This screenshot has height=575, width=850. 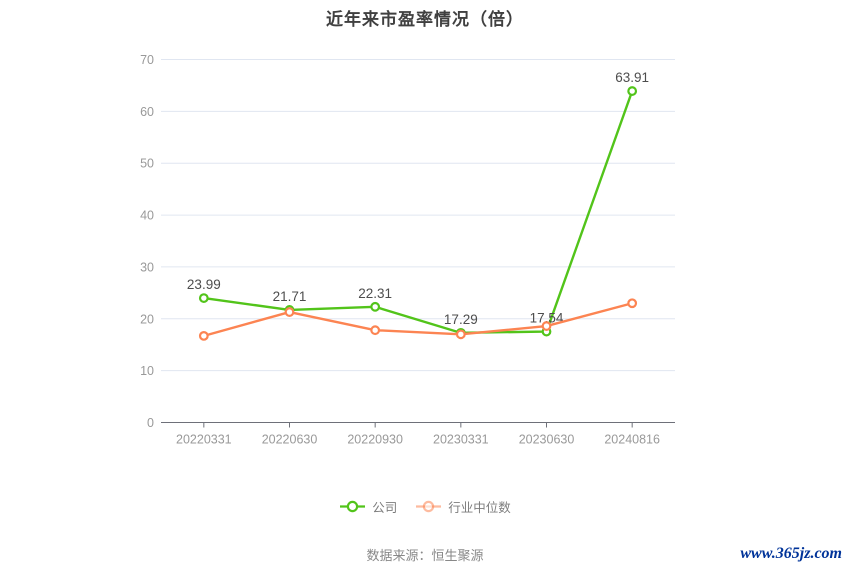 I want to click on y-axis-tick-label: 60, so click(x=147, y=112).